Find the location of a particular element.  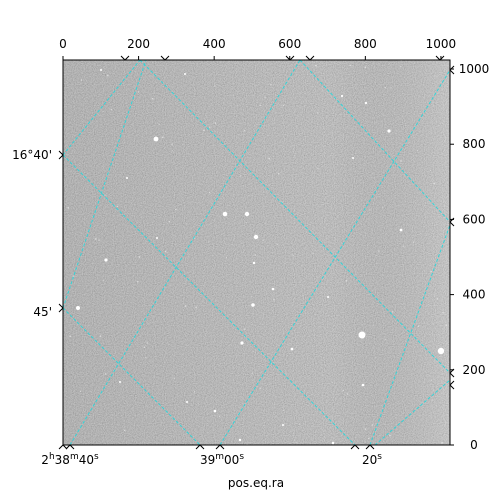

top-axis-tick-label: 800 is located at coordinates (365, 44).